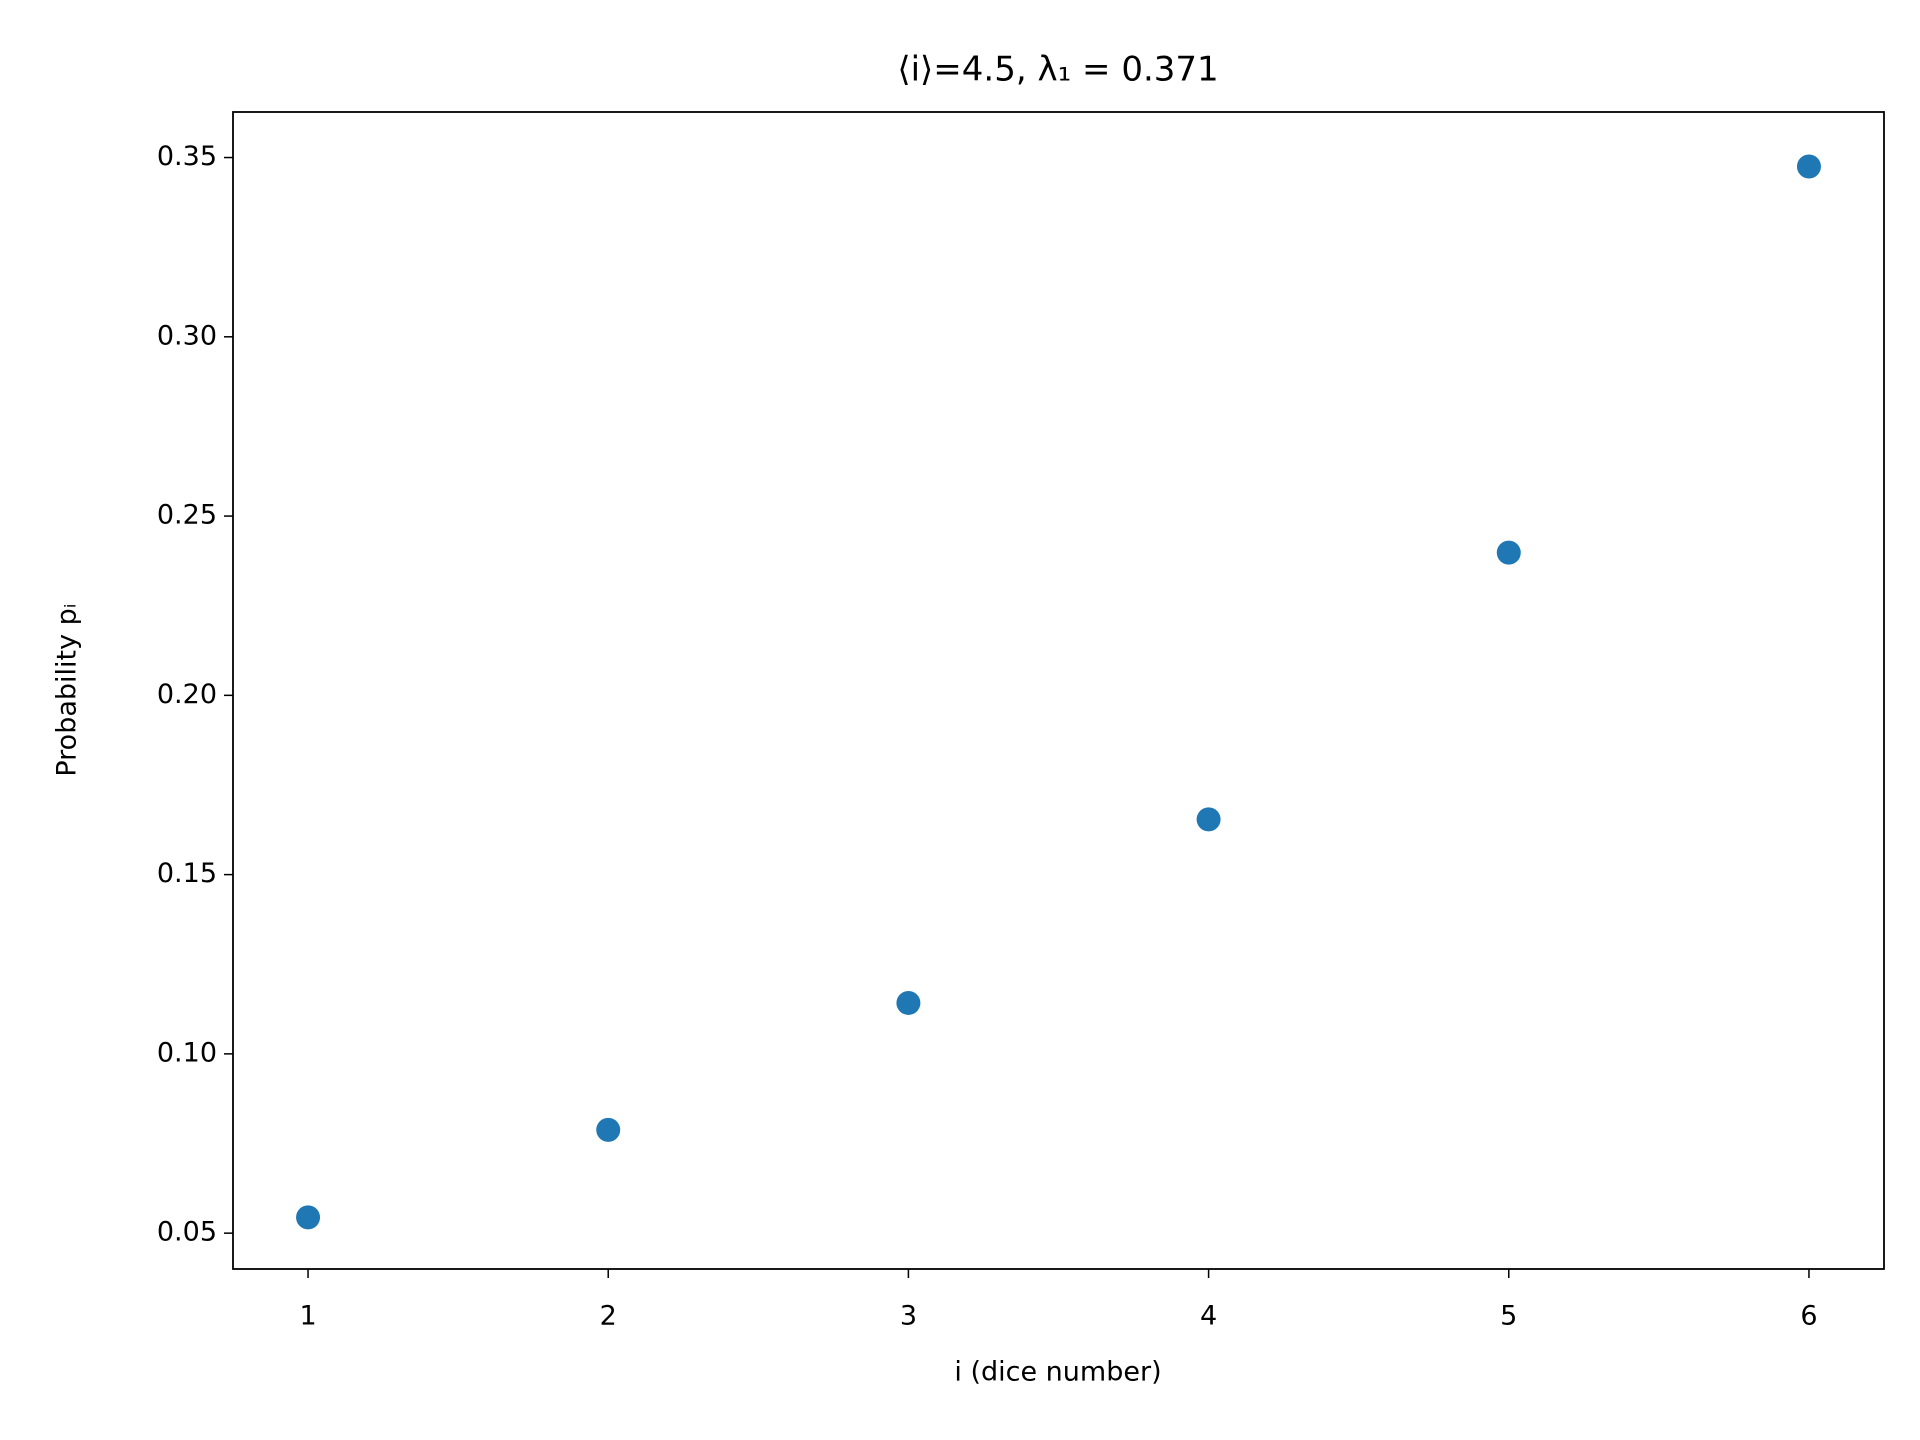 Image resolution: width=1920 pixels, height=1440 pixels. I want to click on y-tick-label: 0.05, so click(187, 1232).